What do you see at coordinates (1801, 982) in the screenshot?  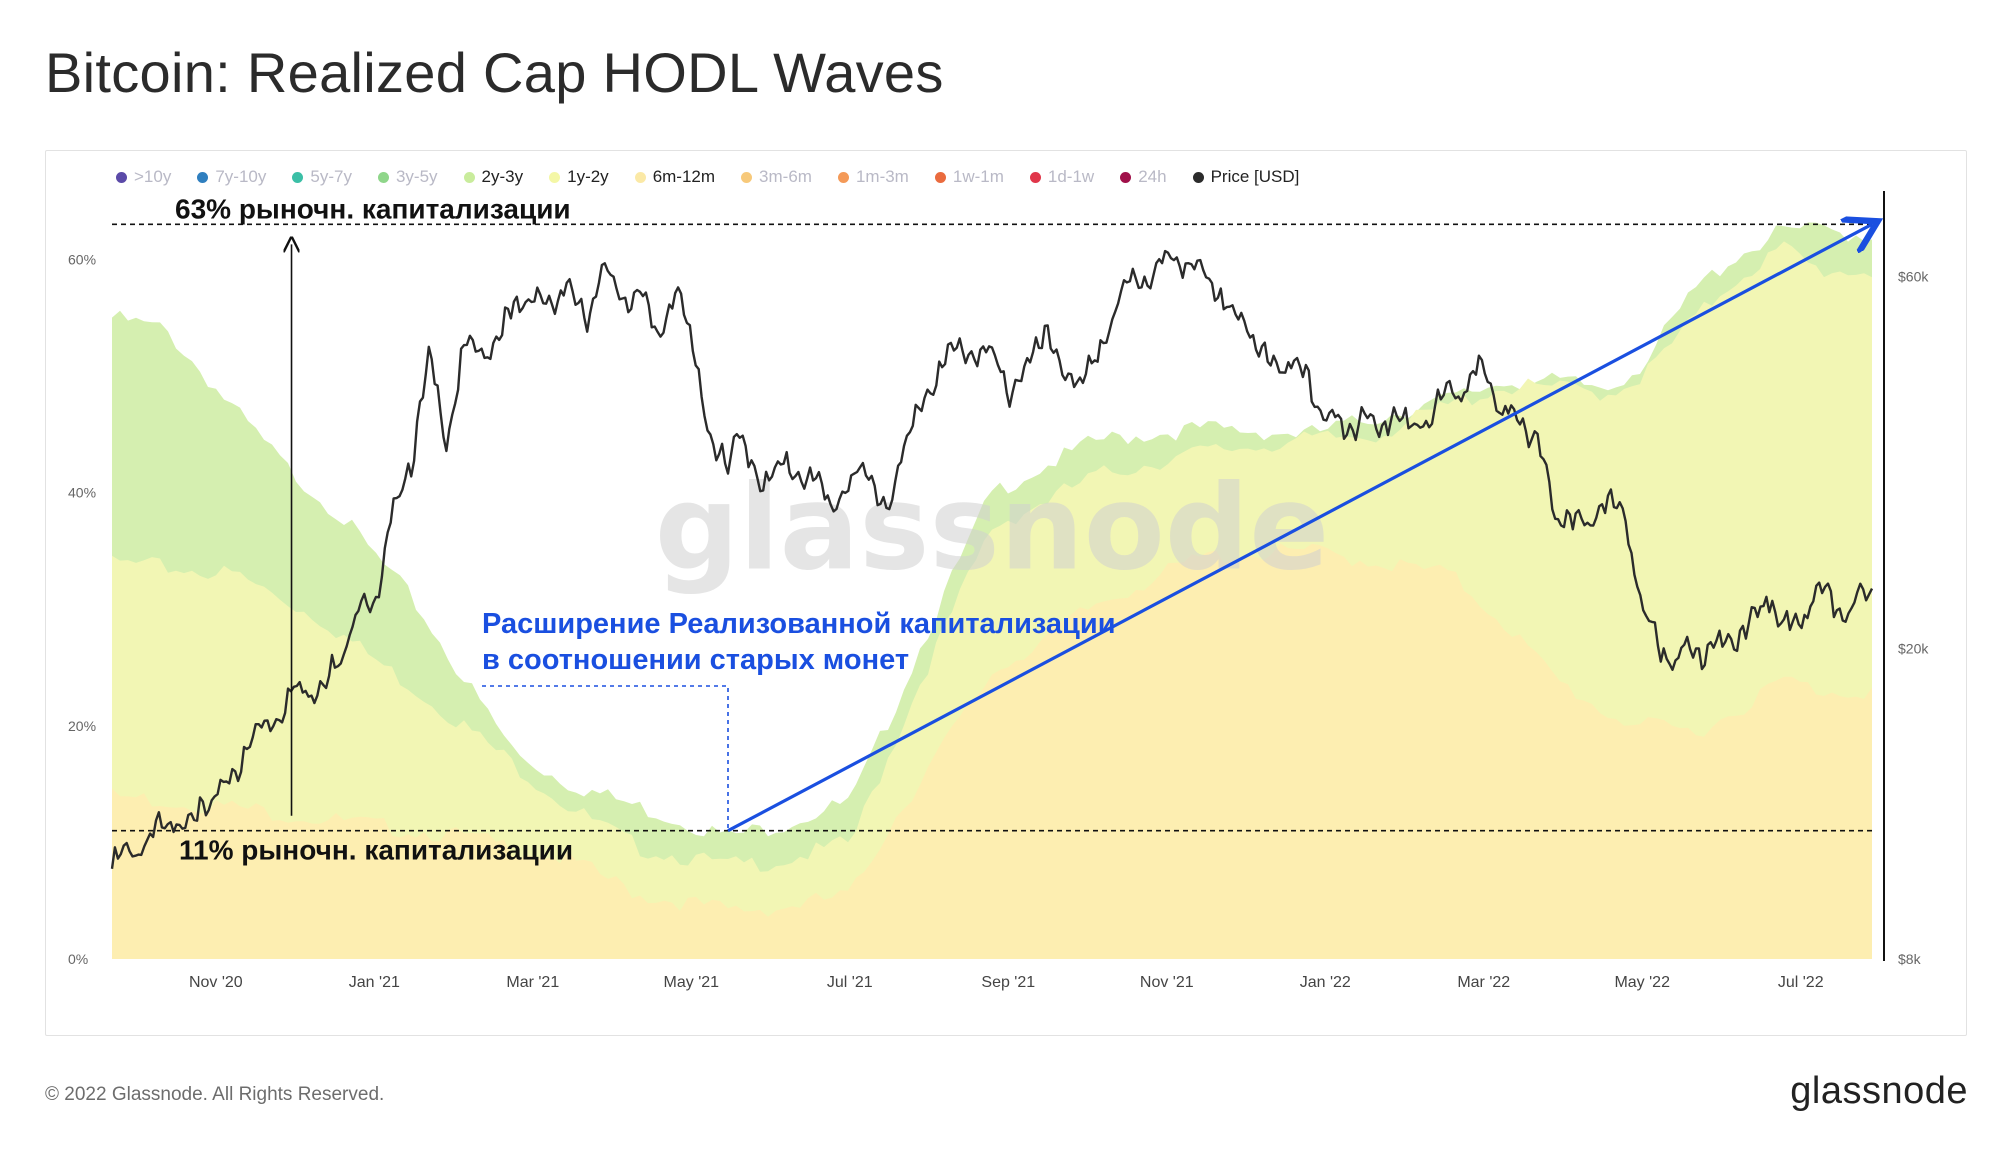 I see `x-tick-label: Jul '22` at bounding box center [1801, 982].